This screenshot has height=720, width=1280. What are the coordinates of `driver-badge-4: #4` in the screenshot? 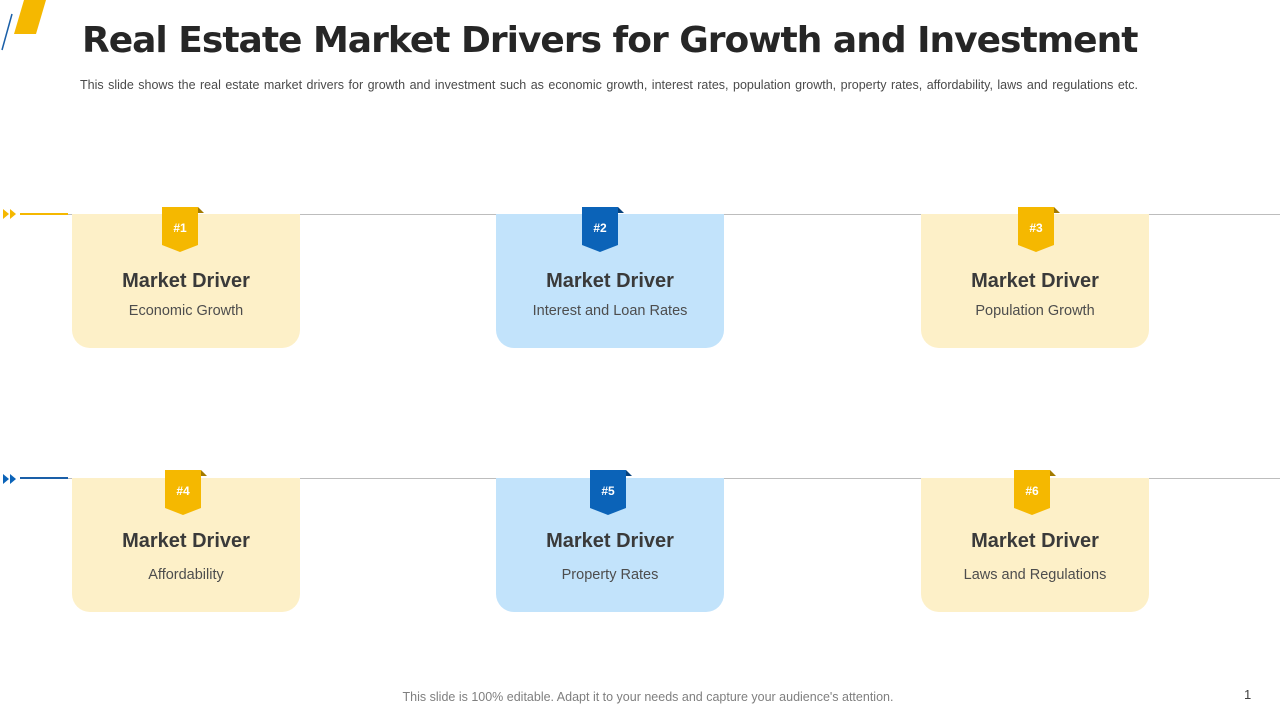 It's located at (187, 493).